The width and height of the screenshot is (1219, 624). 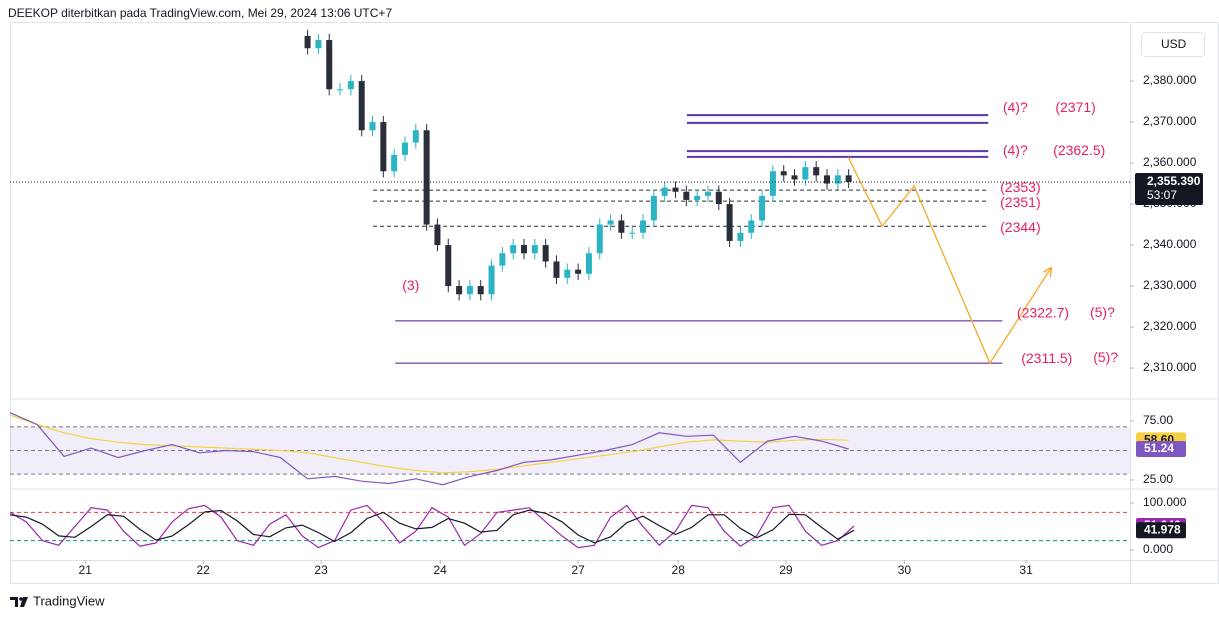 What do you see at coordinates (1170, 244) in the screenshot?
I see `y-tick-label: 2,340.000` at bounding box center [1170, 244].